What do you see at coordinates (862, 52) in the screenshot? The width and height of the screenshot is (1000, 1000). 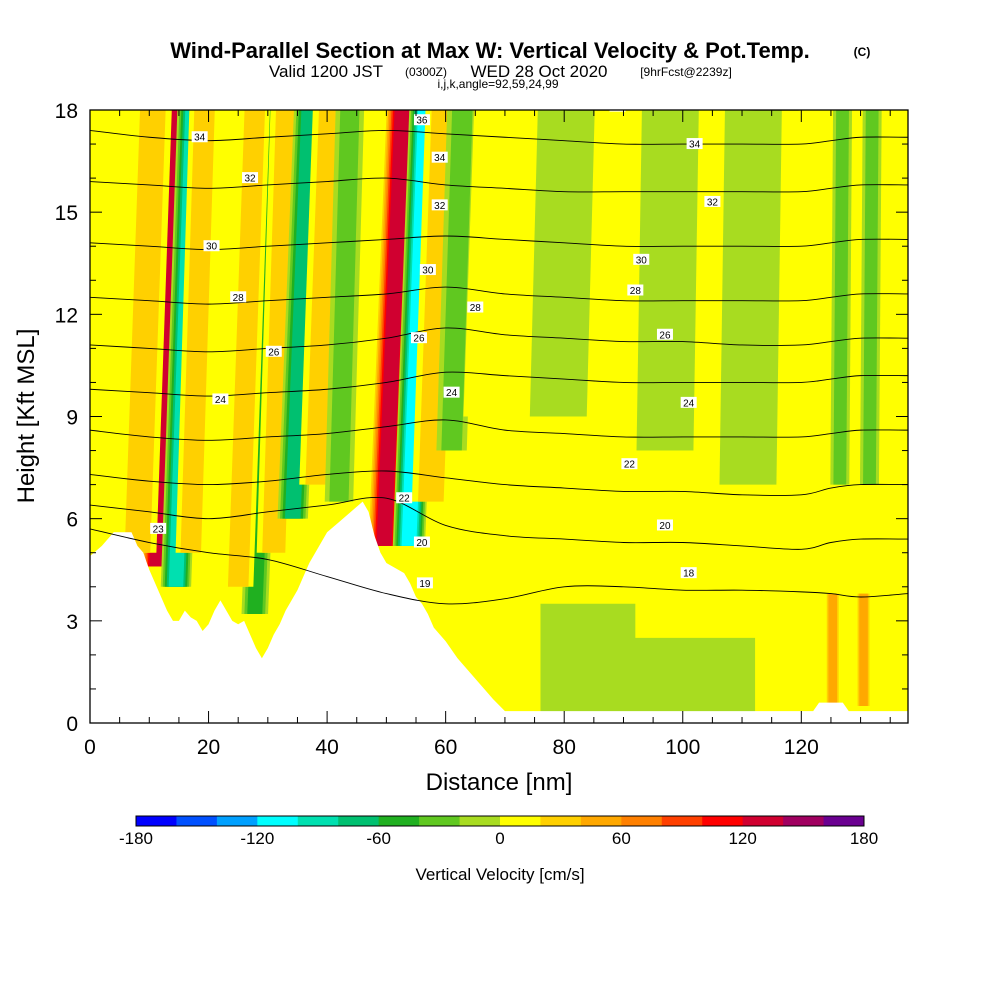 I see `copyright-mark: (C)` at bounding box center [862, 52].